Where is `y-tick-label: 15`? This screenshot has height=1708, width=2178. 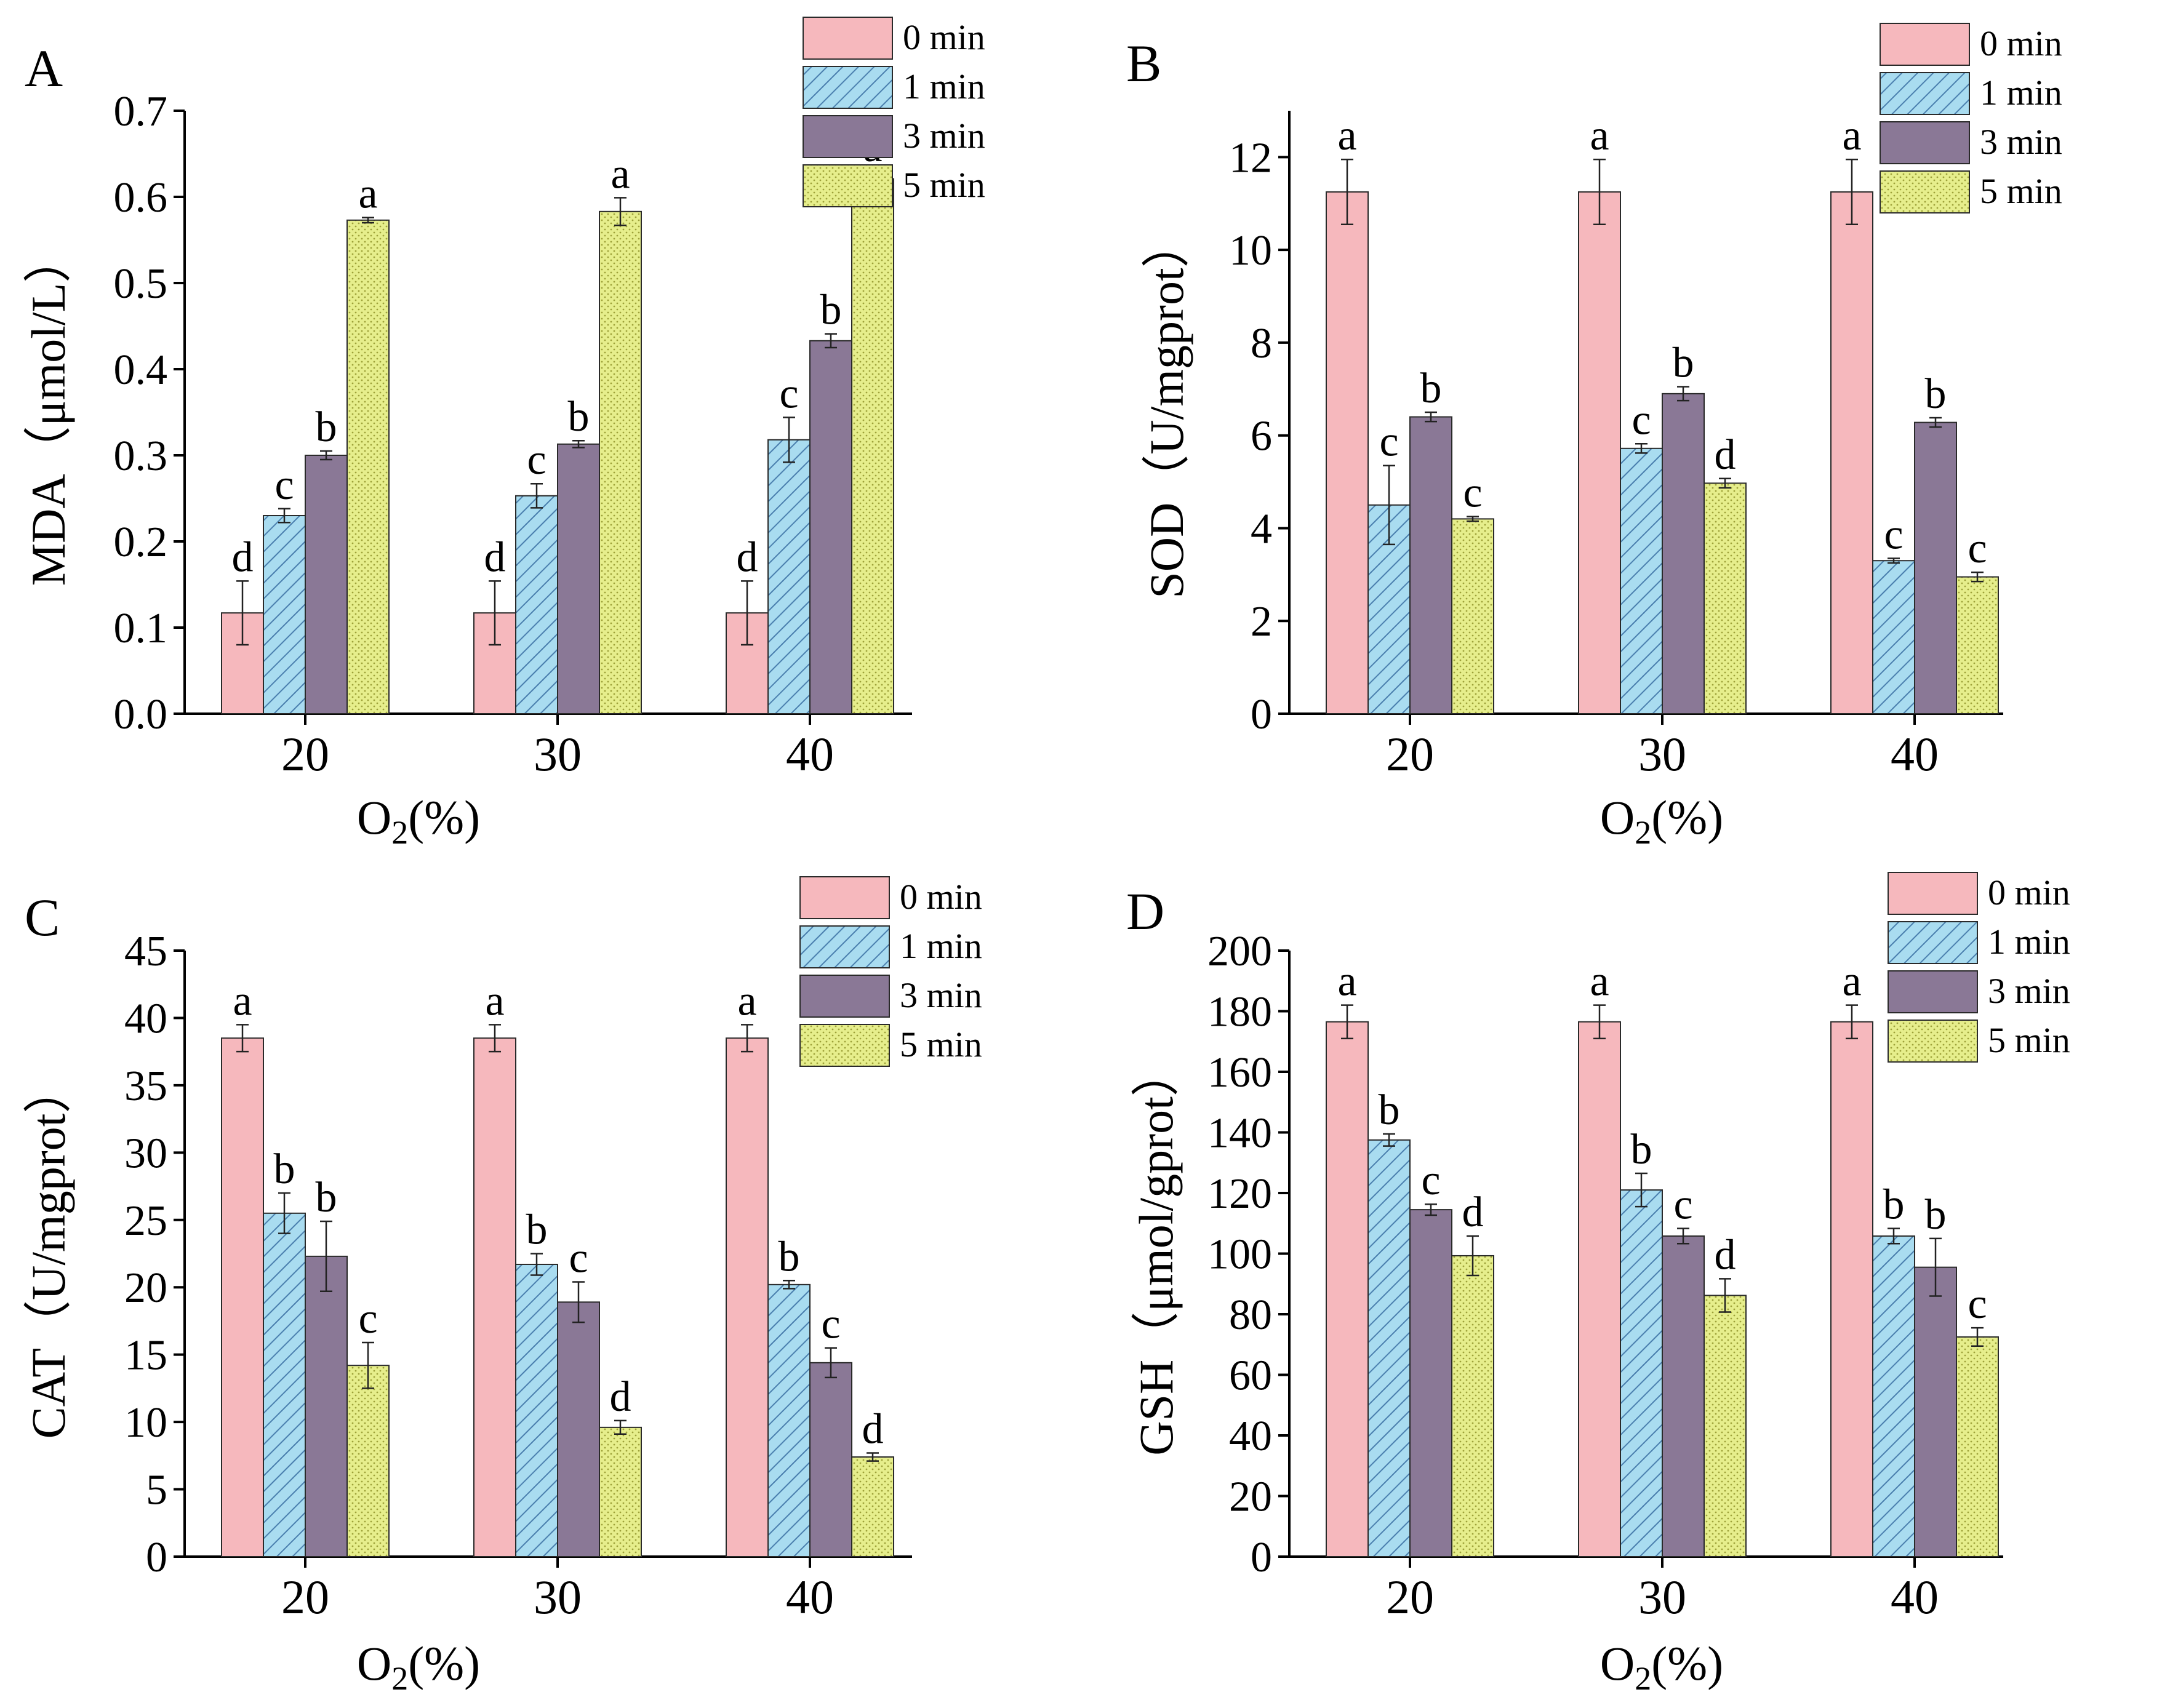
y-tick-label: 15 is located at coordinates (145, 1356).